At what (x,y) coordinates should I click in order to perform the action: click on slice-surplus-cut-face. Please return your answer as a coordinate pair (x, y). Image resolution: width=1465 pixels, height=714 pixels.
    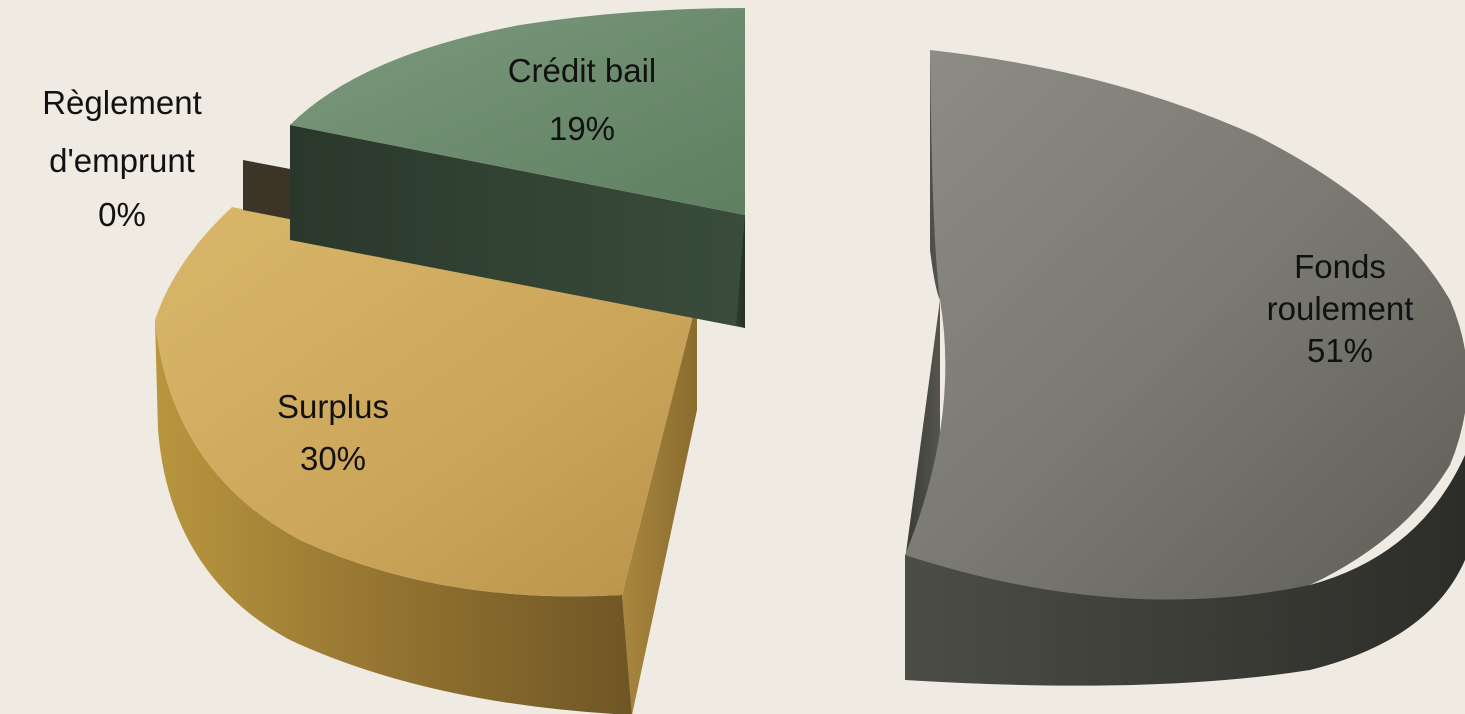
    Looking at the image, I should click on (659, 507).